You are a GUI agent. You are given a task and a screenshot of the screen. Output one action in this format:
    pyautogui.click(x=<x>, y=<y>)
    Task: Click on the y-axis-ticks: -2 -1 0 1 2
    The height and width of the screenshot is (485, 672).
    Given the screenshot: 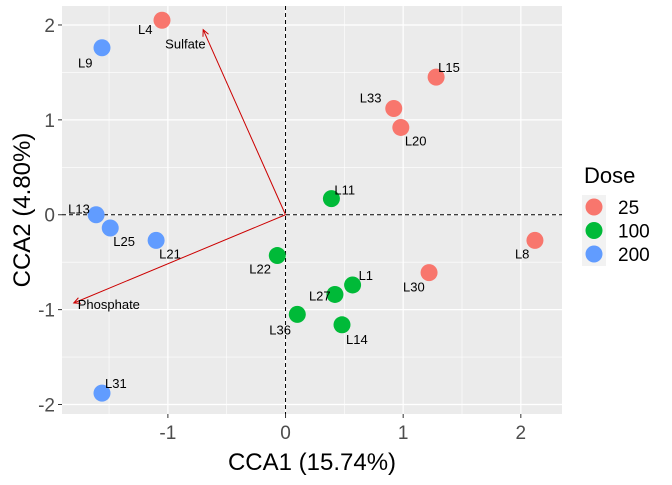 What is the action you would take?
    pyautogui.click(x=50, y=216)
    